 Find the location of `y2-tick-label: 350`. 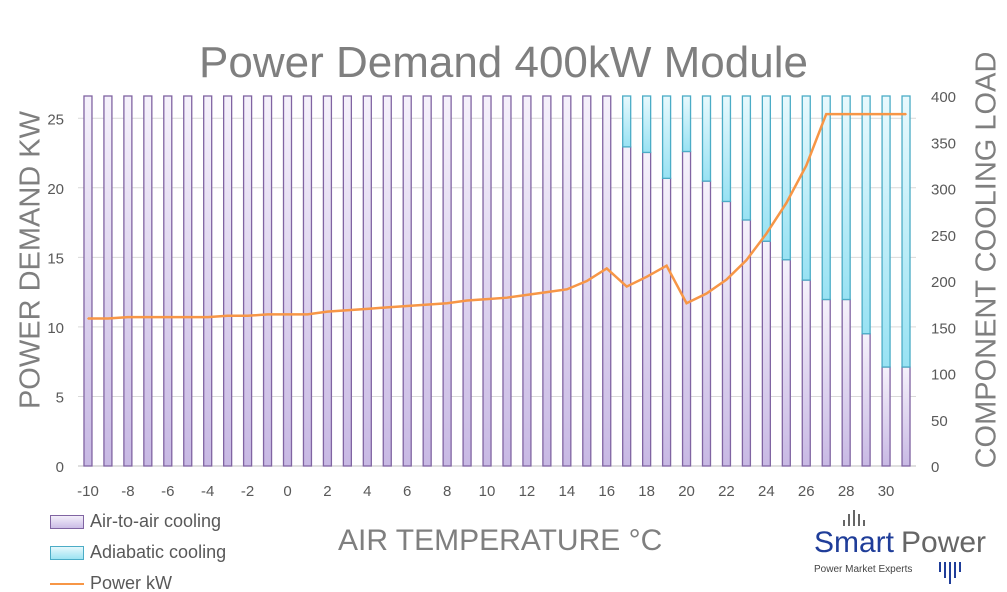

y2-tick-label: 350 is located at coordinates (943, 143).